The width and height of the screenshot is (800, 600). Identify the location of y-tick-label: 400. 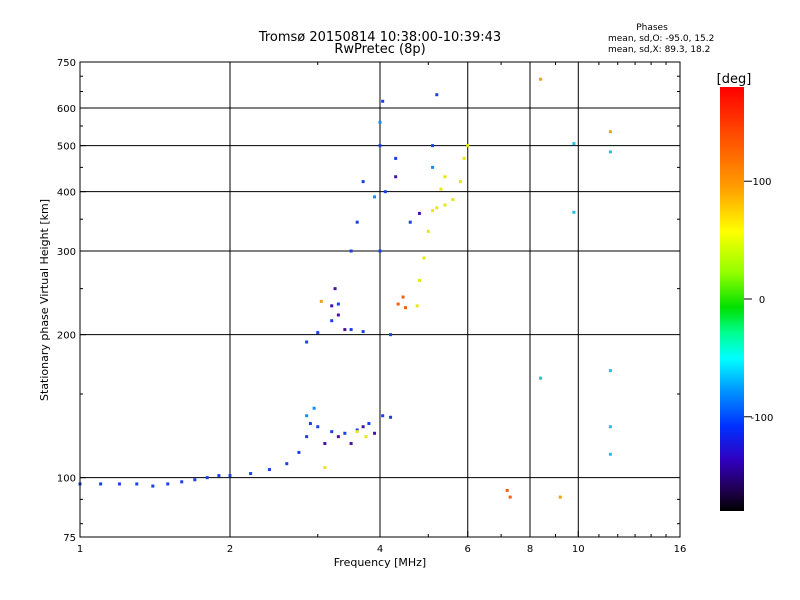
(66, 193).